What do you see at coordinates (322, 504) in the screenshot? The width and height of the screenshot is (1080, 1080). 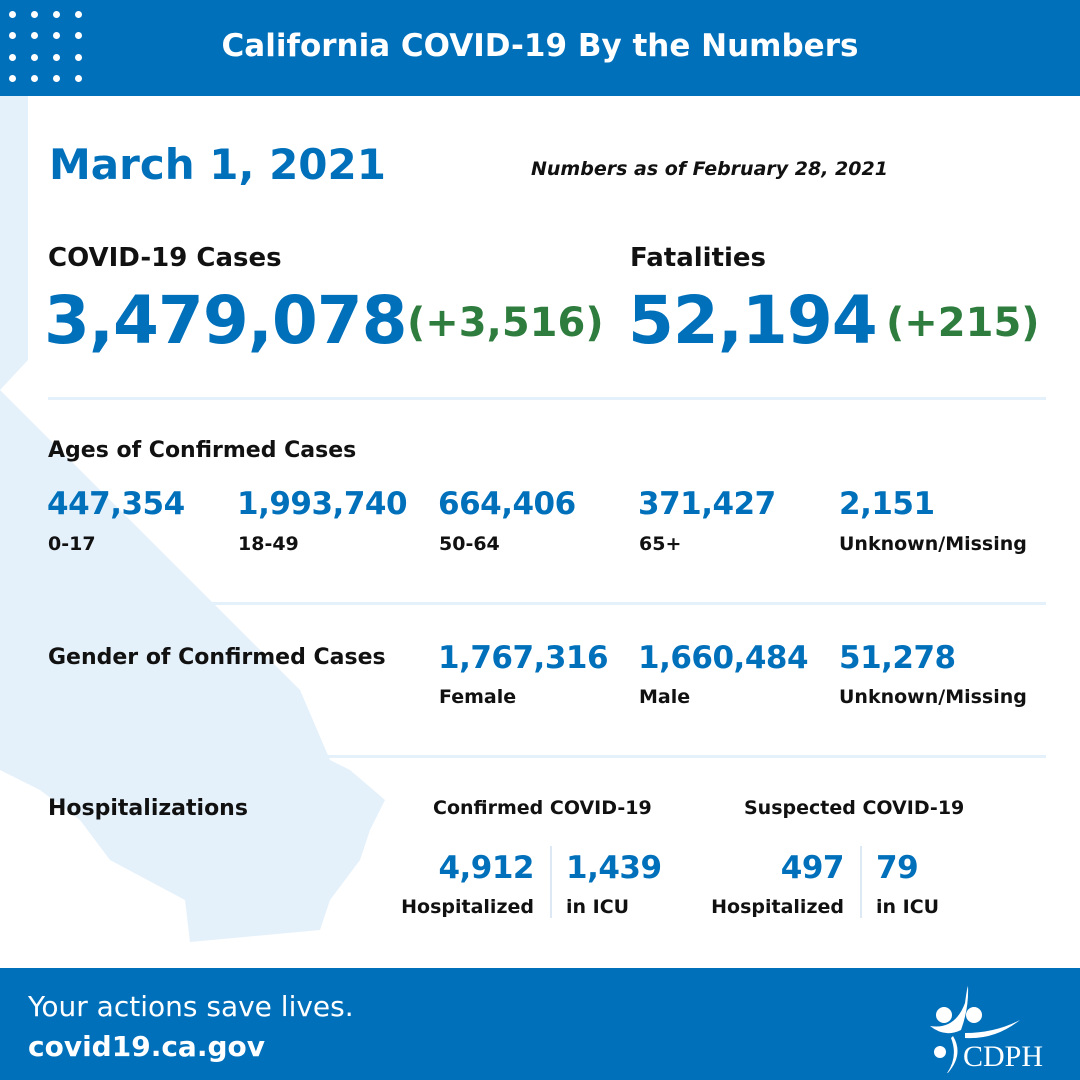 I see `age-value: 1,993,740` at bounding box center [322, 504].